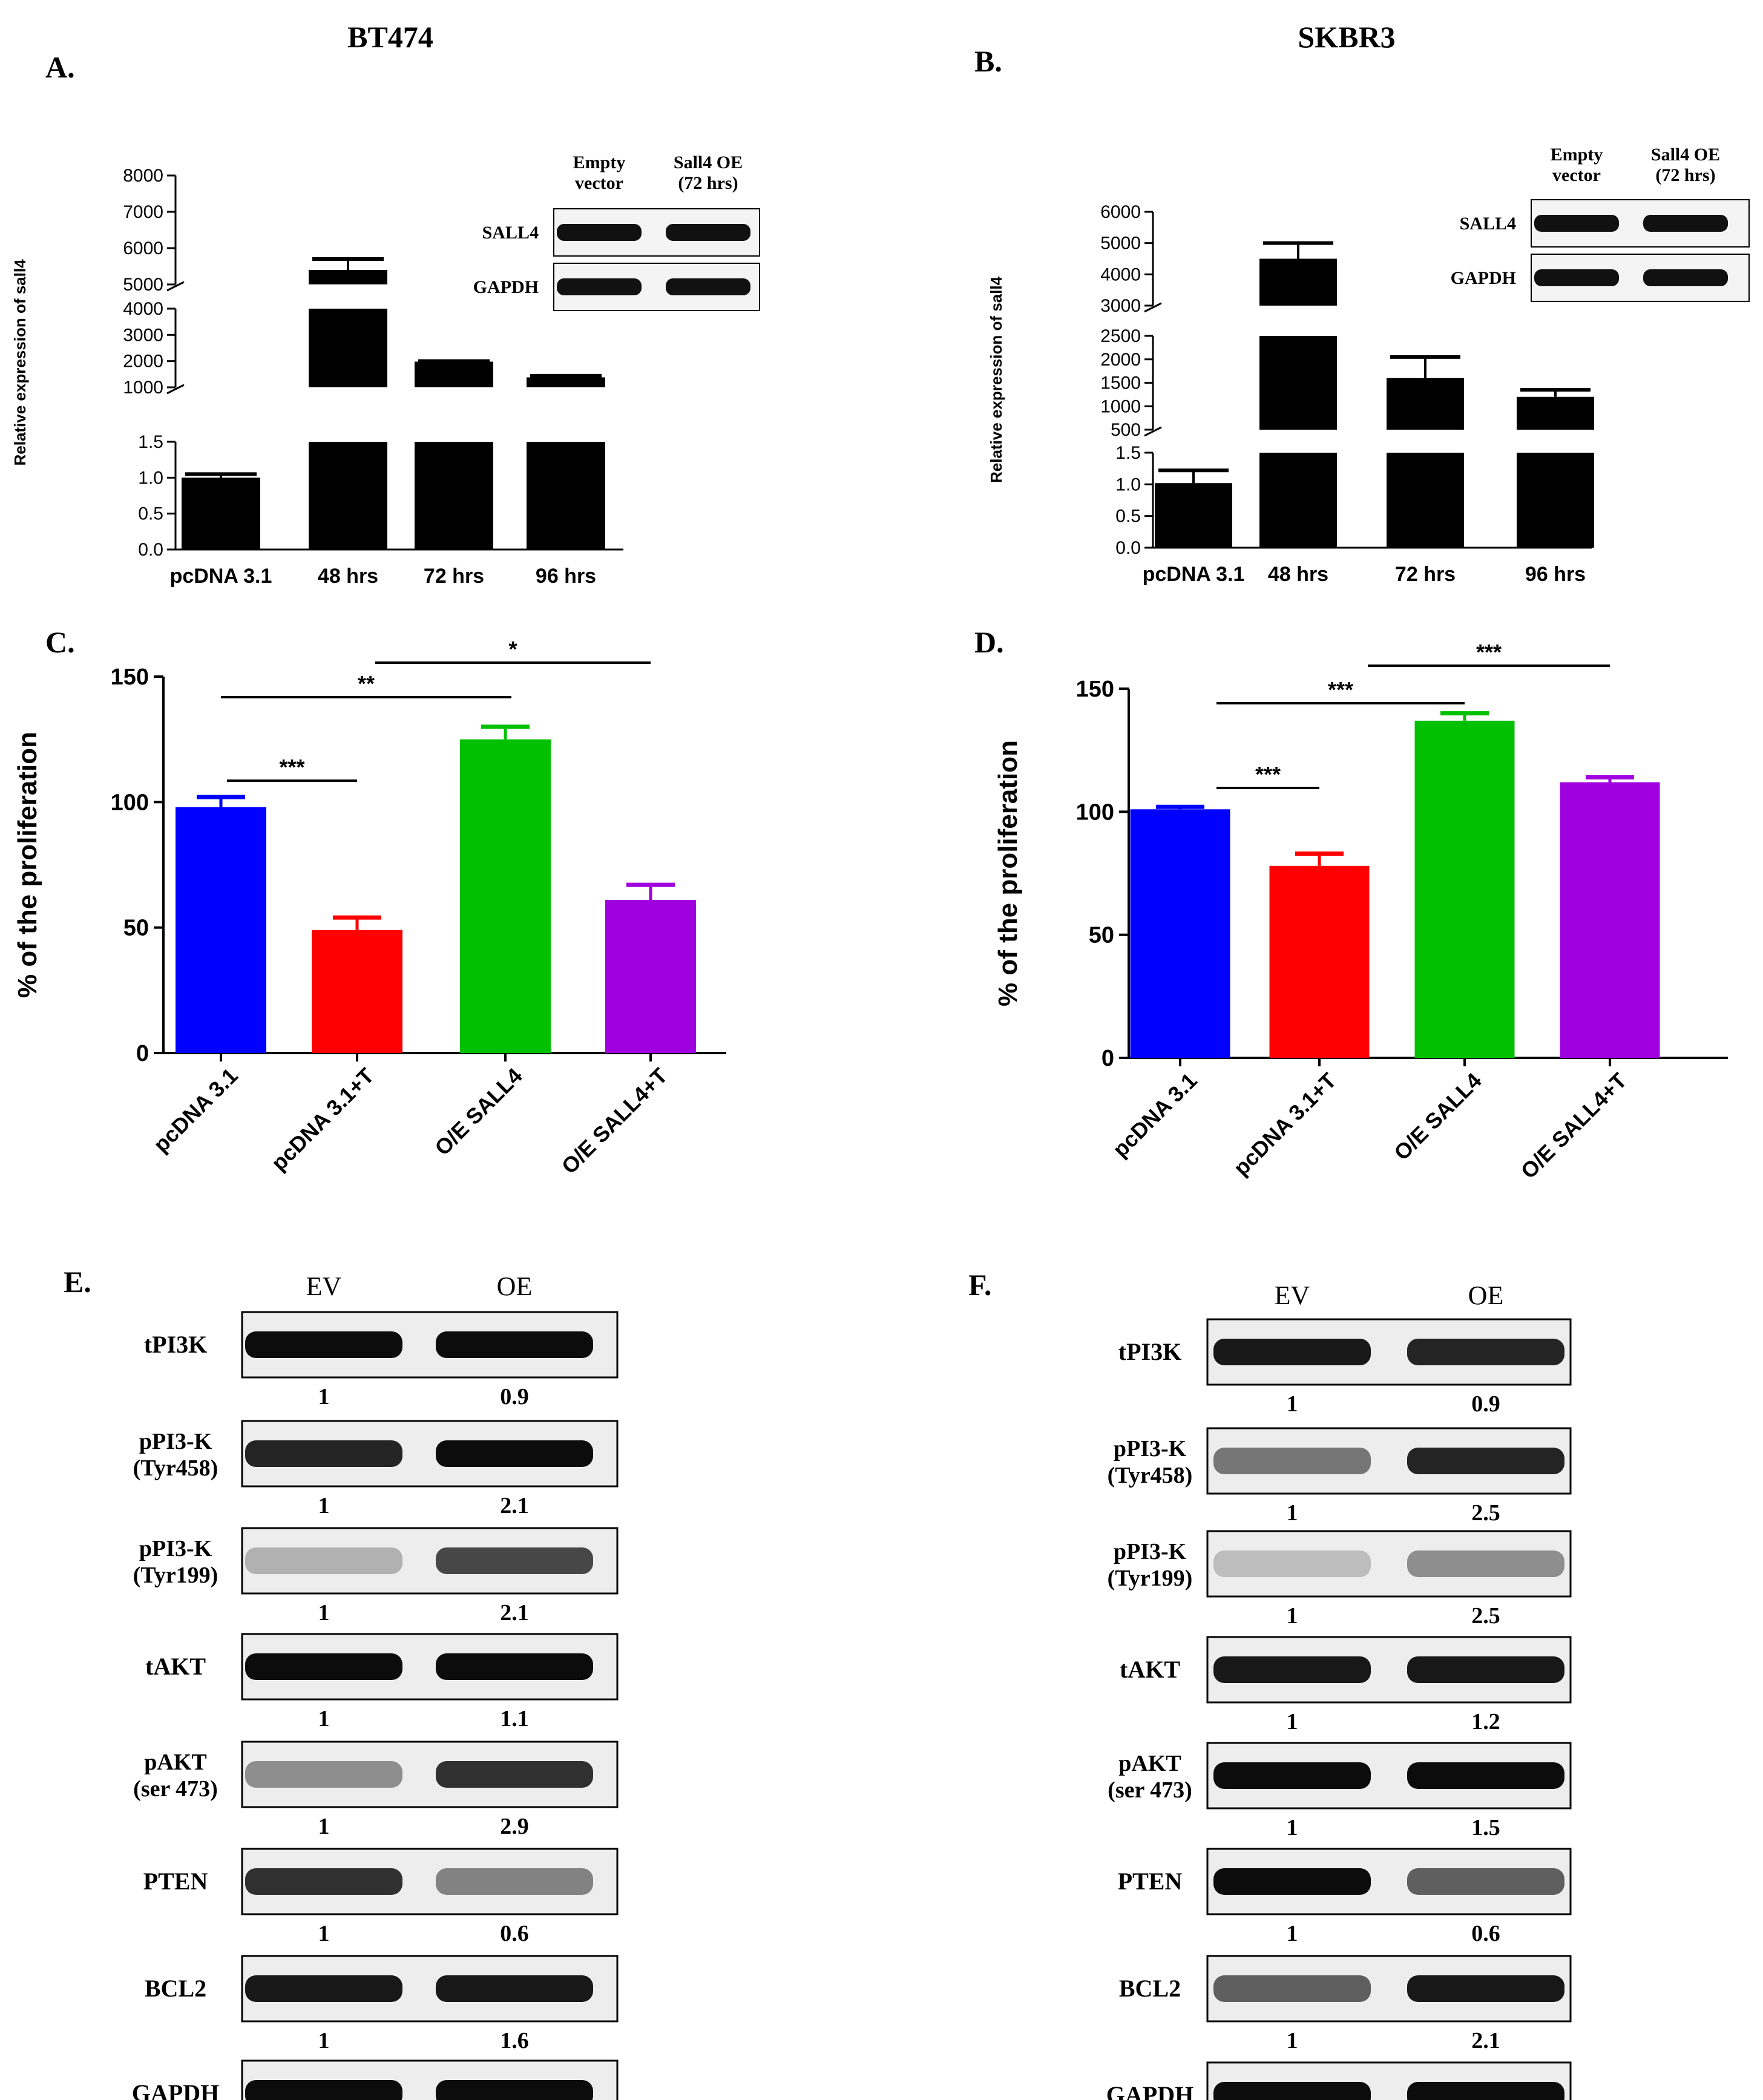 The image size is (1763, 2100). I want to click on densitometry-value: 2.5, so click(1485, 1616).